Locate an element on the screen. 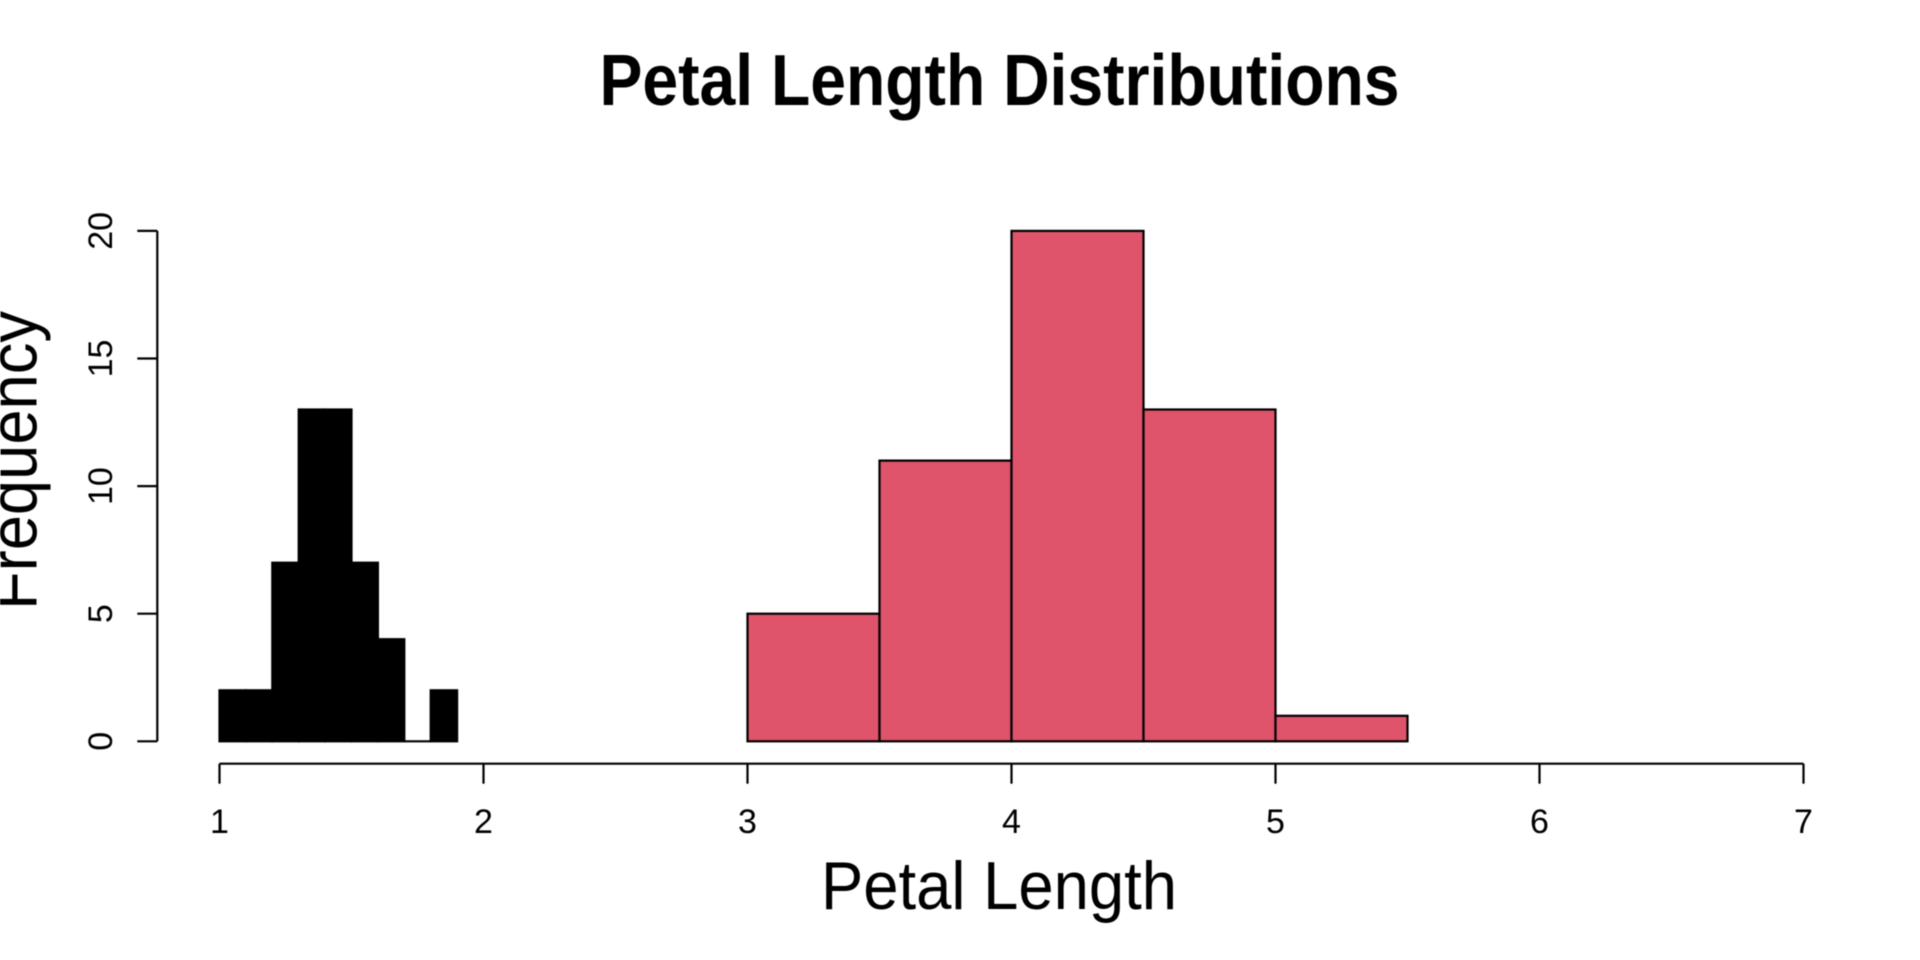 This screenshot has width=1920, height=960. svg-text: 10 is located at coordinates (101, 486).